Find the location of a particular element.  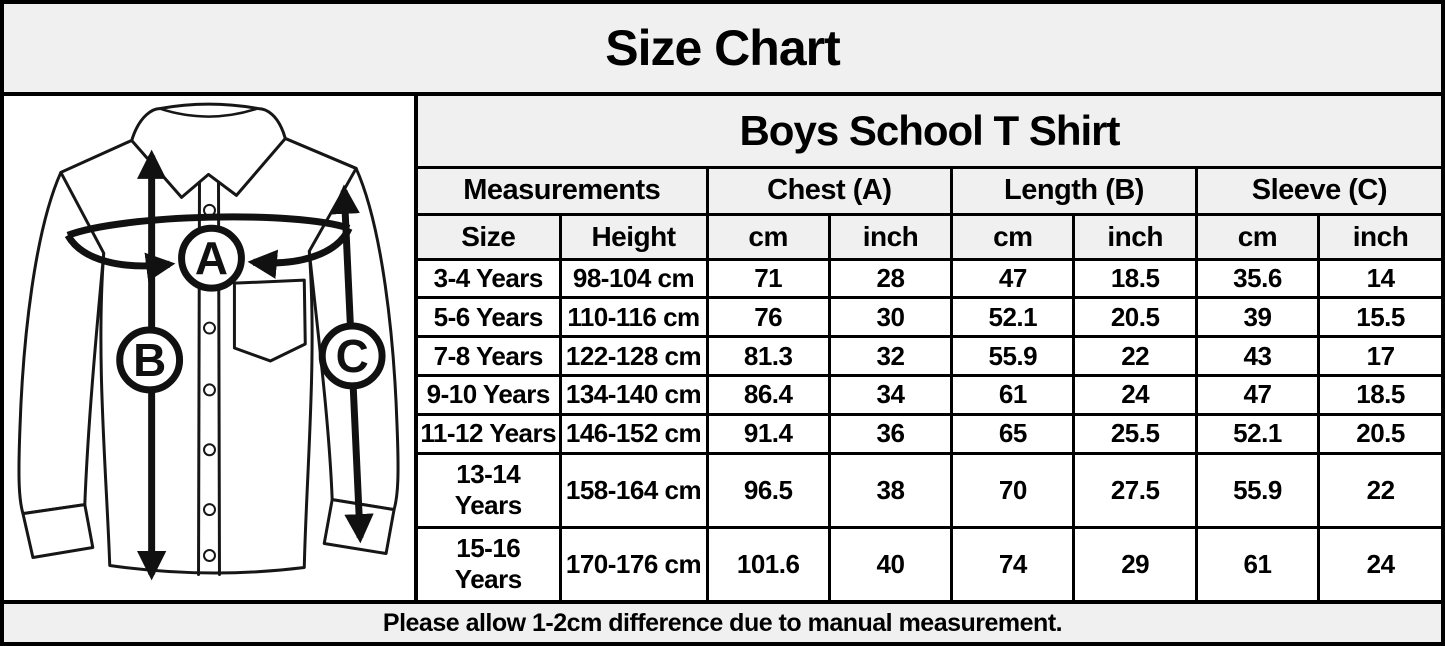

table-cell: 134-140 cm is located at coordinates (633, 394).